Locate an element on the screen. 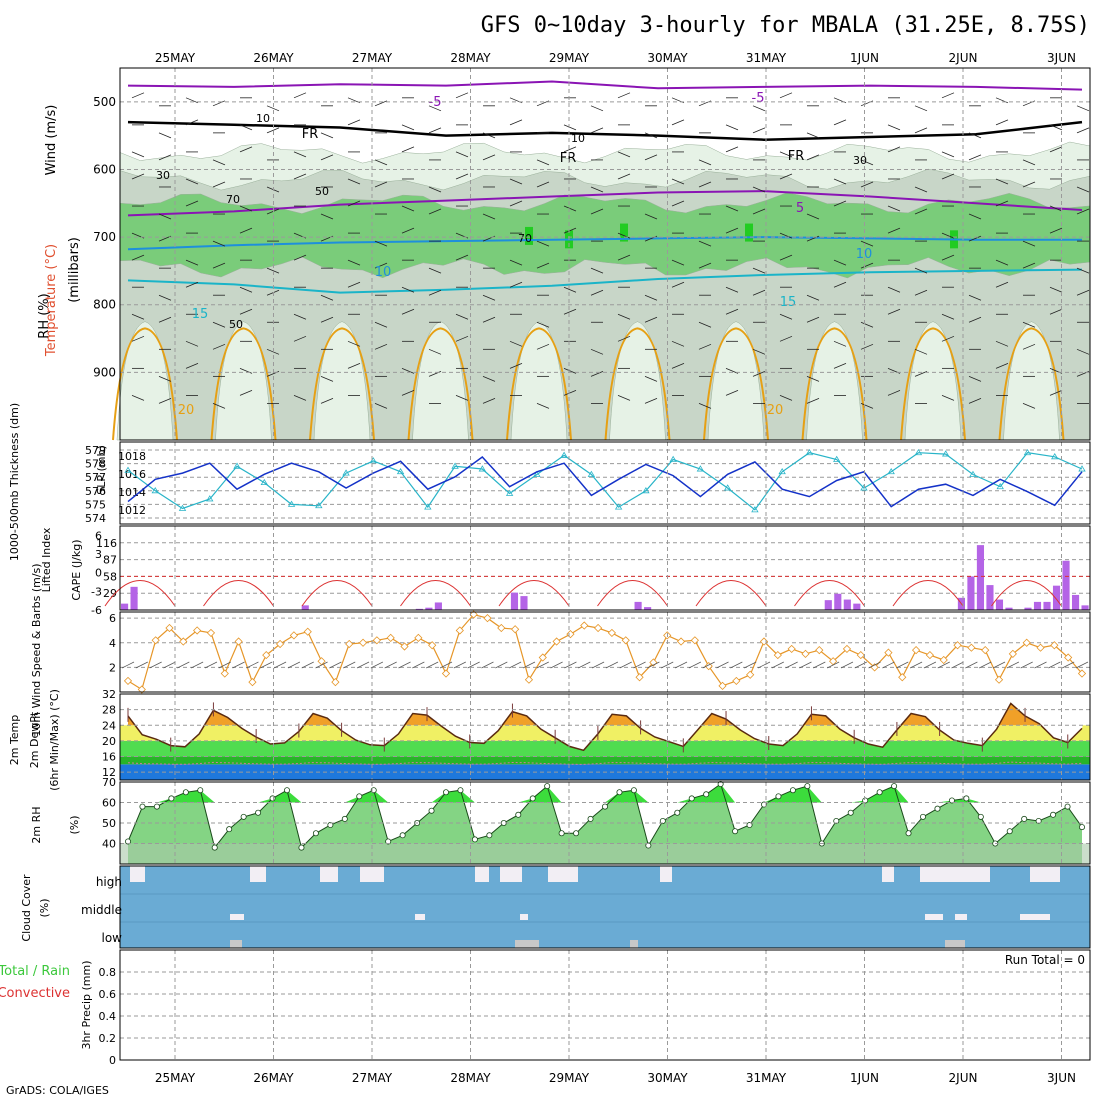  precip-tick-label: 0 is located at coordinates (112, 1060).